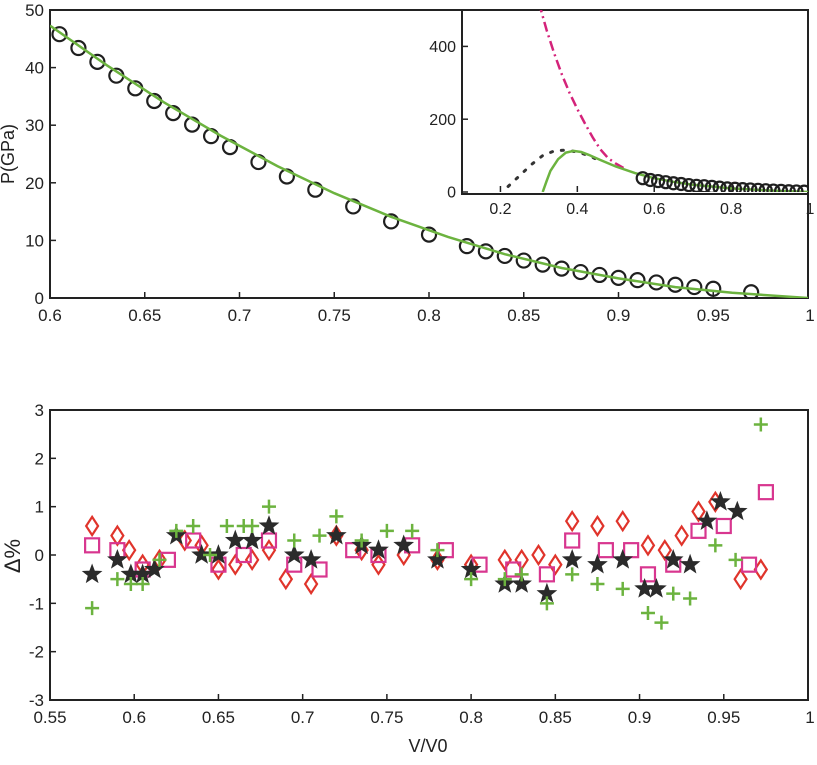 This screenshot has height=765, width=817. I want to click on bottom-x-label: V/V0, so click(427, 746).